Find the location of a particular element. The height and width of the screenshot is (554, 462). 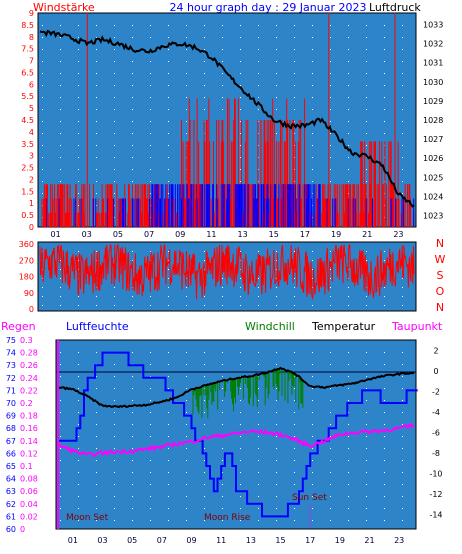

compass-label: S is located at coordinates (440, 275).